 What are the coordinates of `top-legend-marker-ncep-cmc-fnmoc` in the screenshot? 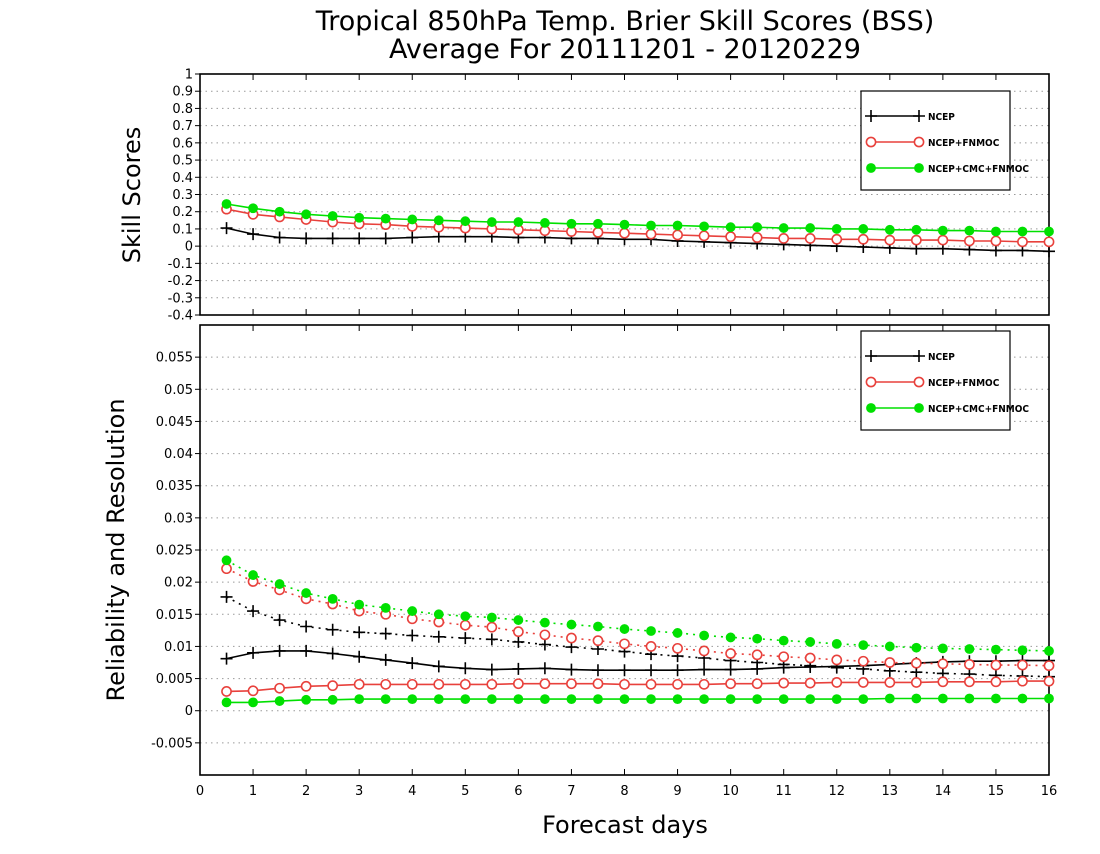 It's located at (871, 168).